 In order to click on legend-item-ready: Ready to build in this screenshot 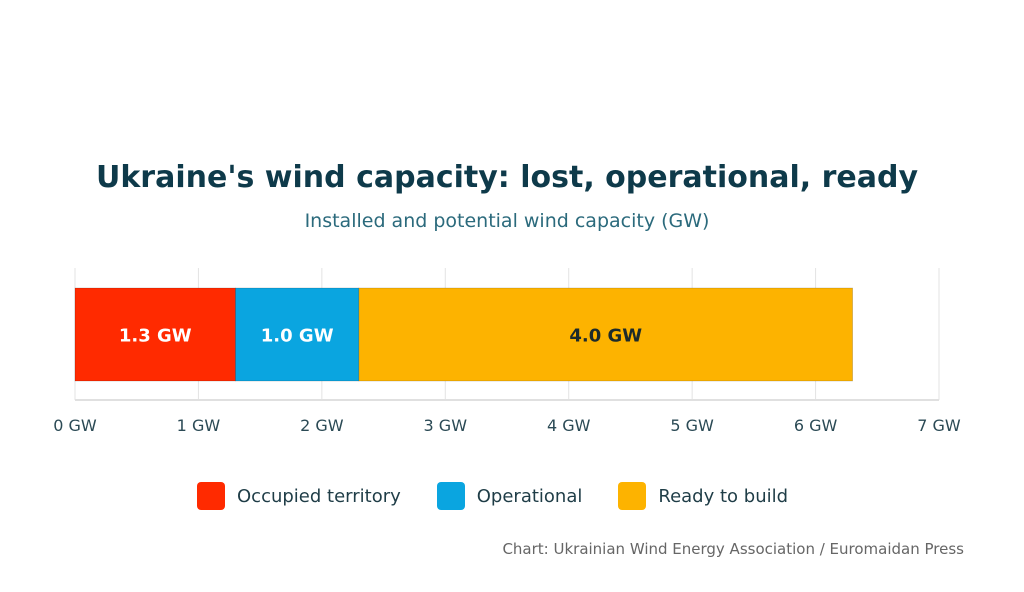, I will do `click(703, 496)`.